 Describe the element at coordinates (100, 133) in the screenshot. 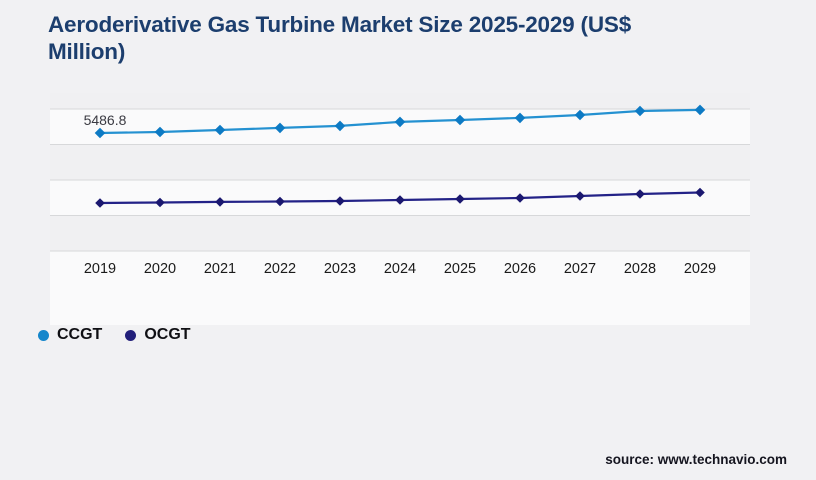

I see `data-point-ccgt-2019` at that location.